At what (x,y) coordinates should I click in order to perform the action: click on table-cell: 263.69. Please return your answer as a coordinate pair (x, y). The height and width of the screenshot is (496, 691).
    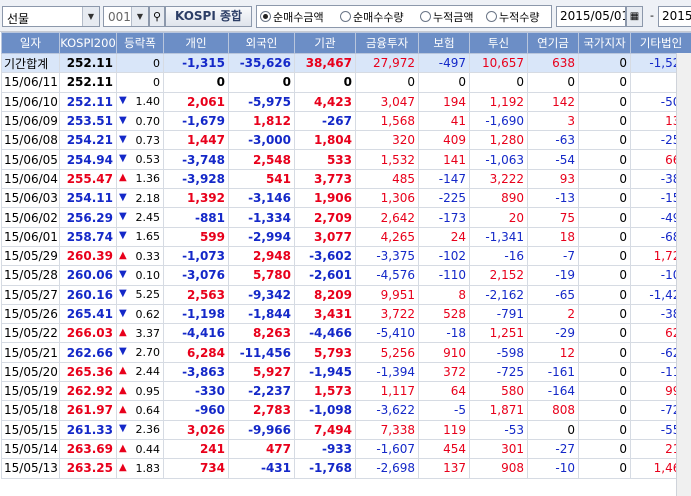
    Looking at the image, I should click on (88, 449).